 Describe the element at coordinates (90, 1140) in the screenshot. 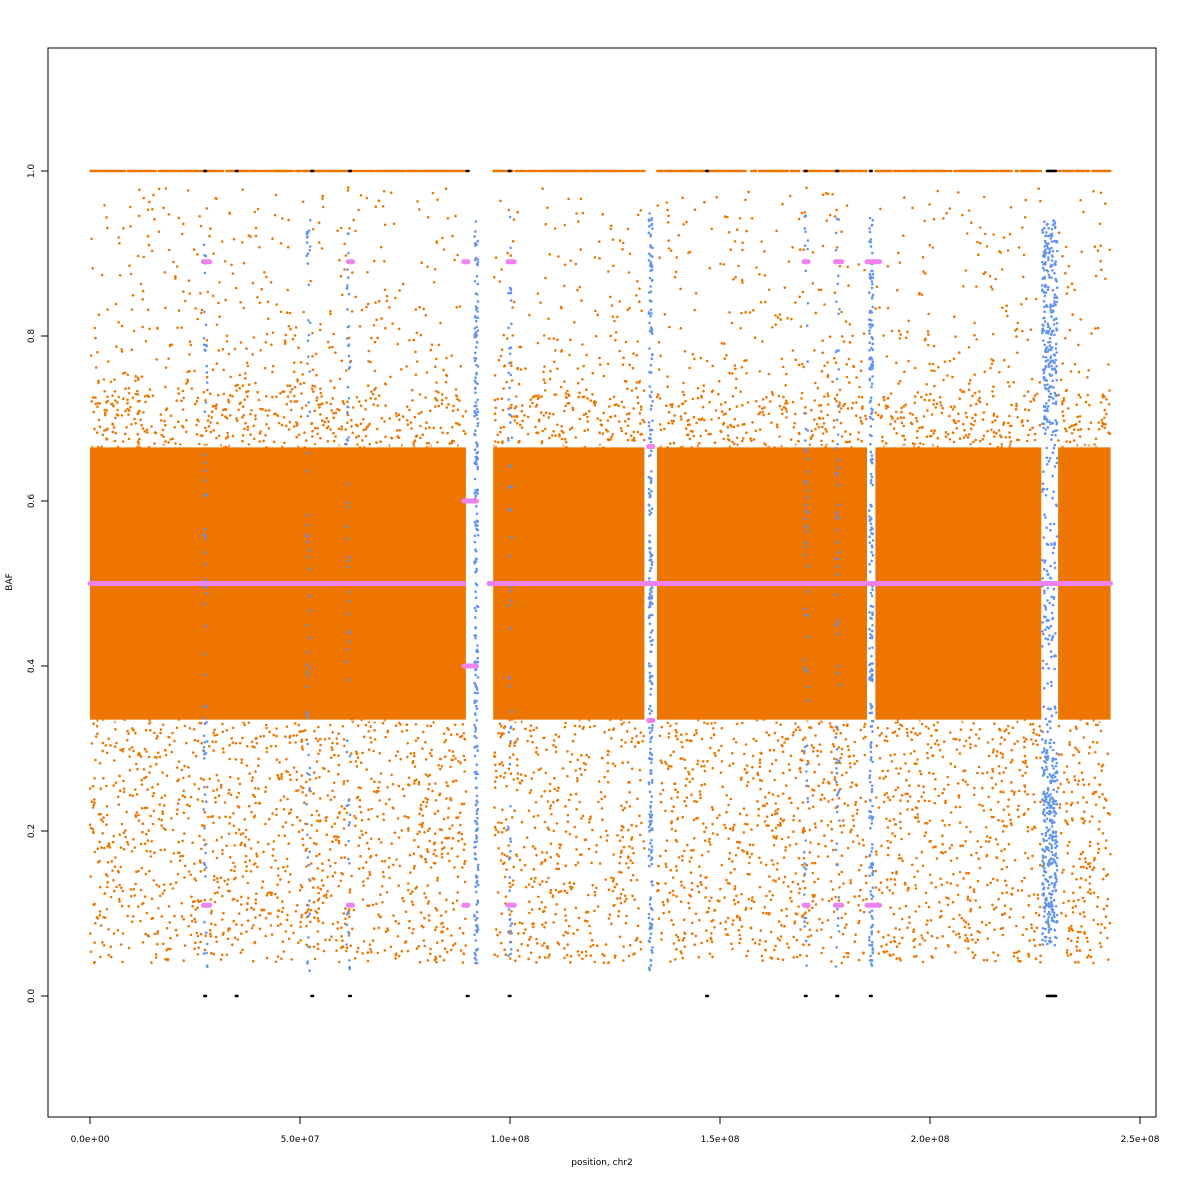

I see `x-tick-label: 0.0e+00` at that location.